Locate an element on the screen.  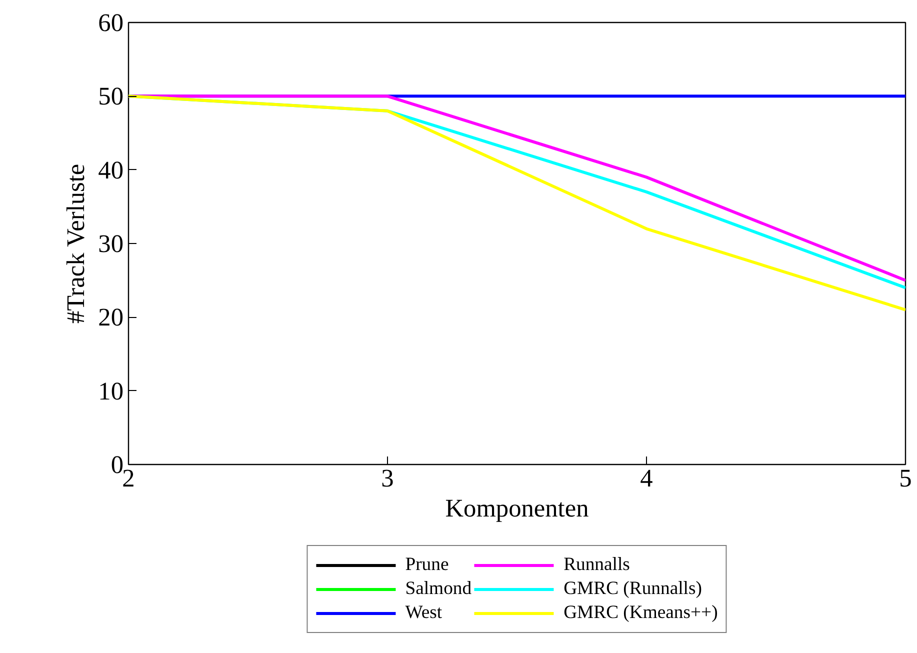
legend-label: Runnalls is located at coordinates (597, 565).